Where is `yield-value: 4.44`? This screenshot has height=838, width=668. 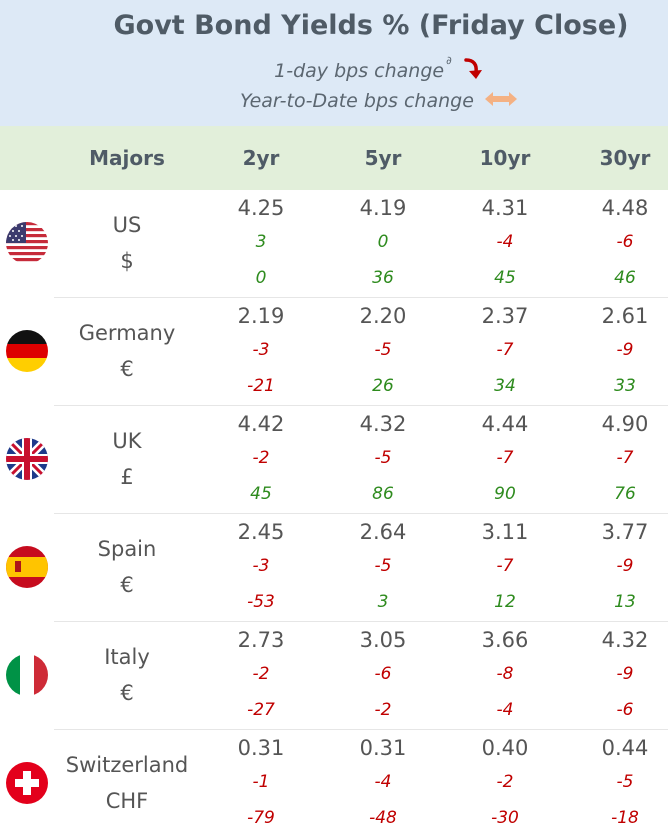
yield-value: 4.44 is located at coordinates (505, 424).